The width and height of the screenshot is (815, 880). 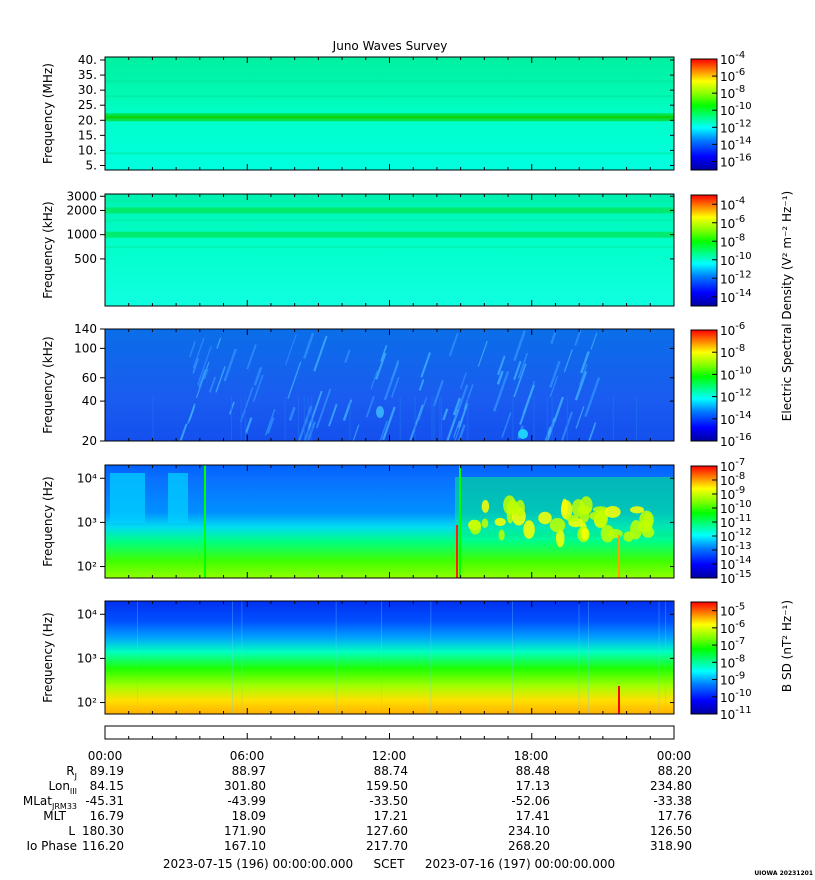 I want to click on time-tick-label: 12:00, so click(x=389, y=756).